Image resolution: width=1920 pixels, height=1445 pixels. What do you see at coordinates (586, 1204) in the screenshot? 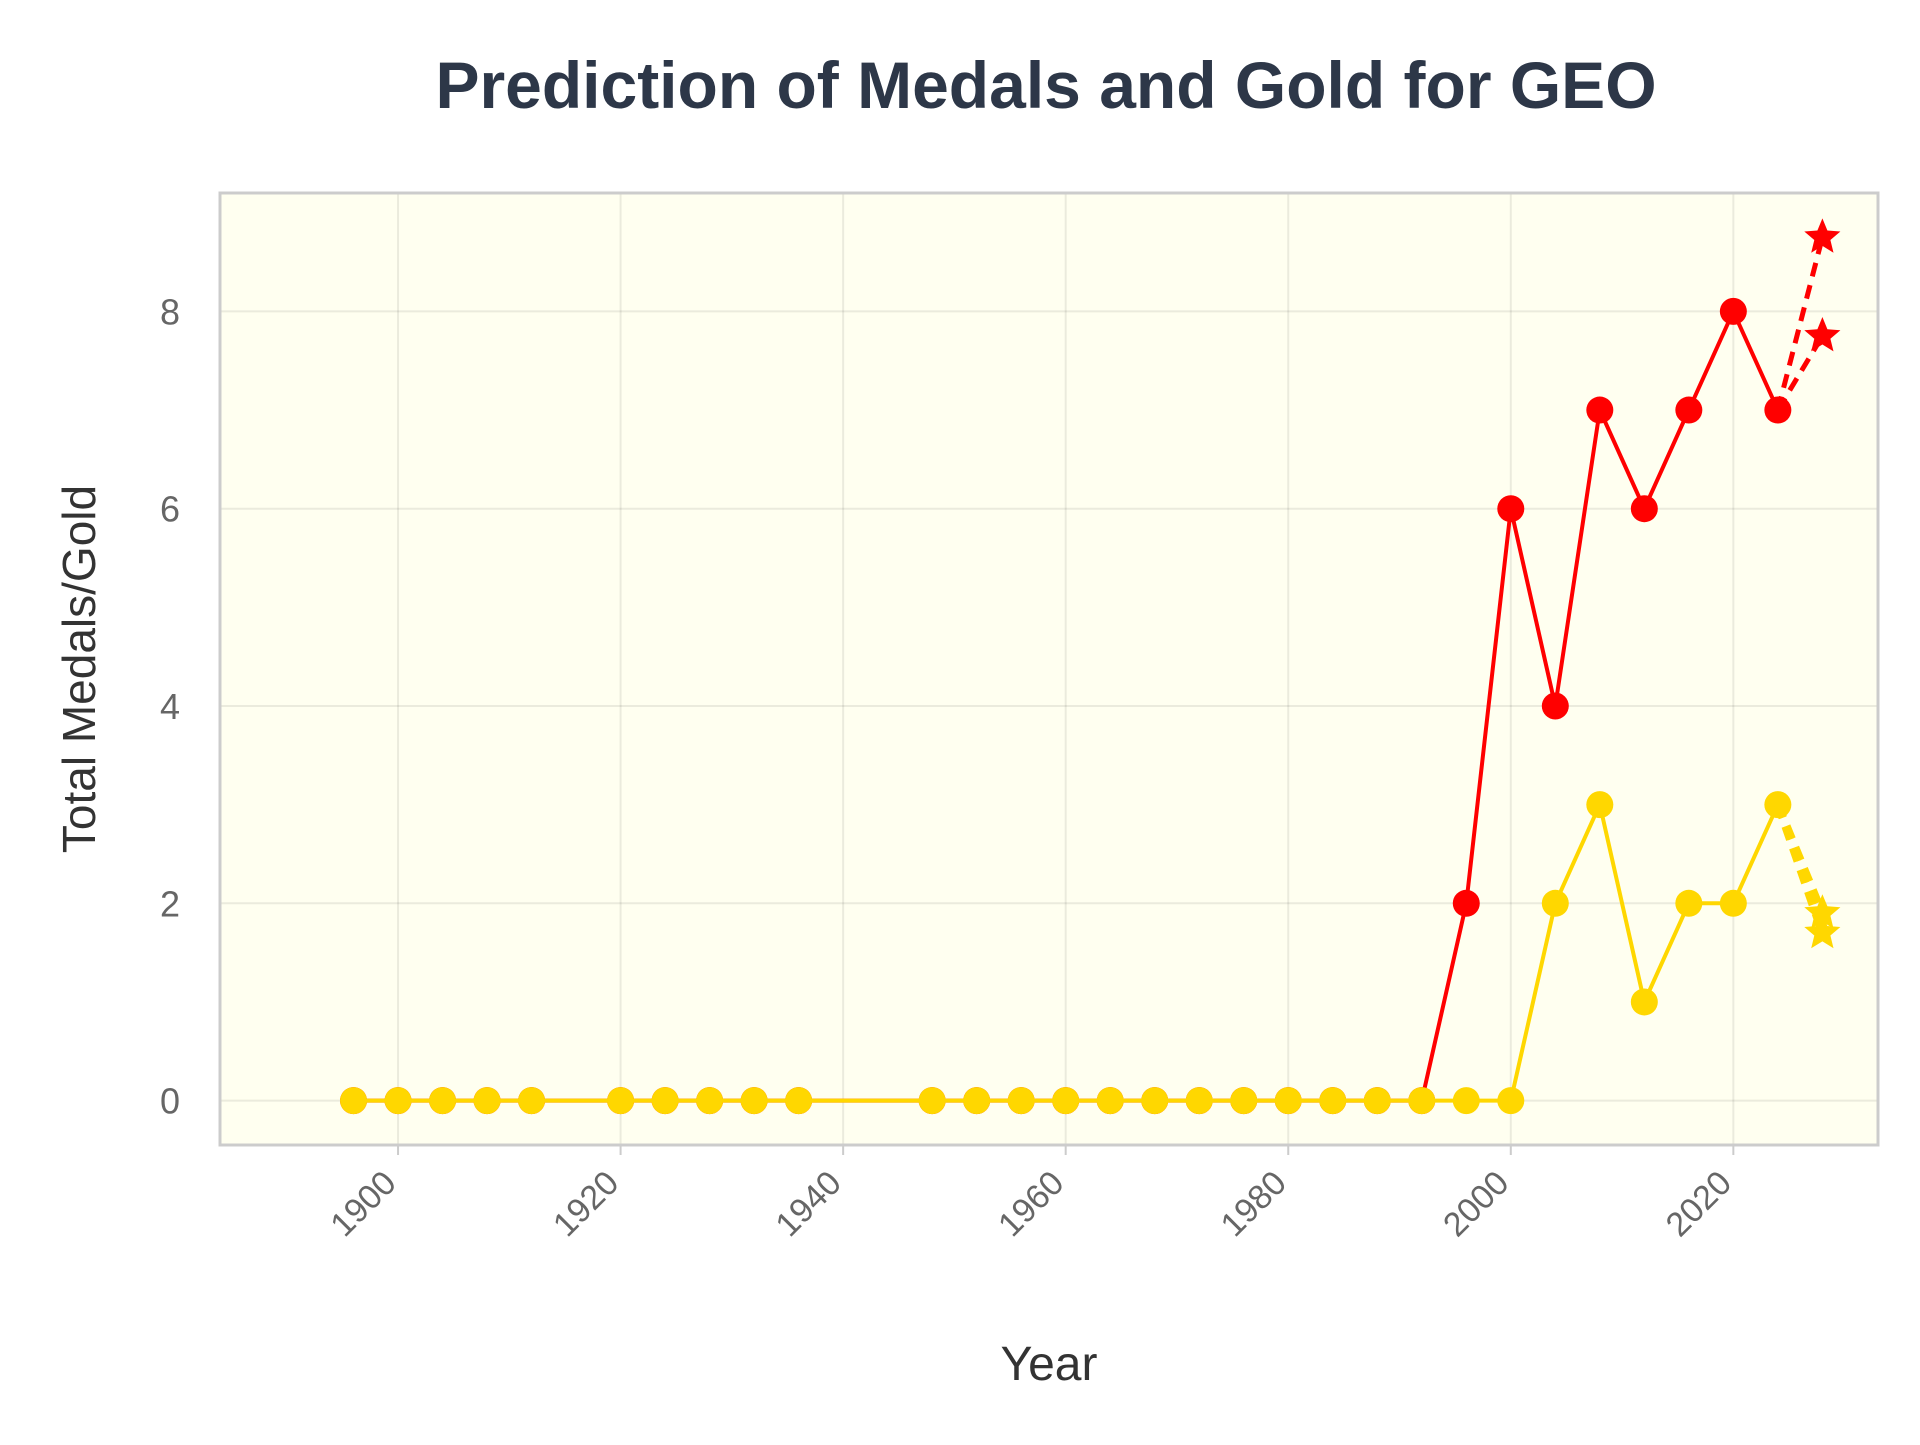
I see `x-tick-label: 1920` at bounding box center [586, 1204].